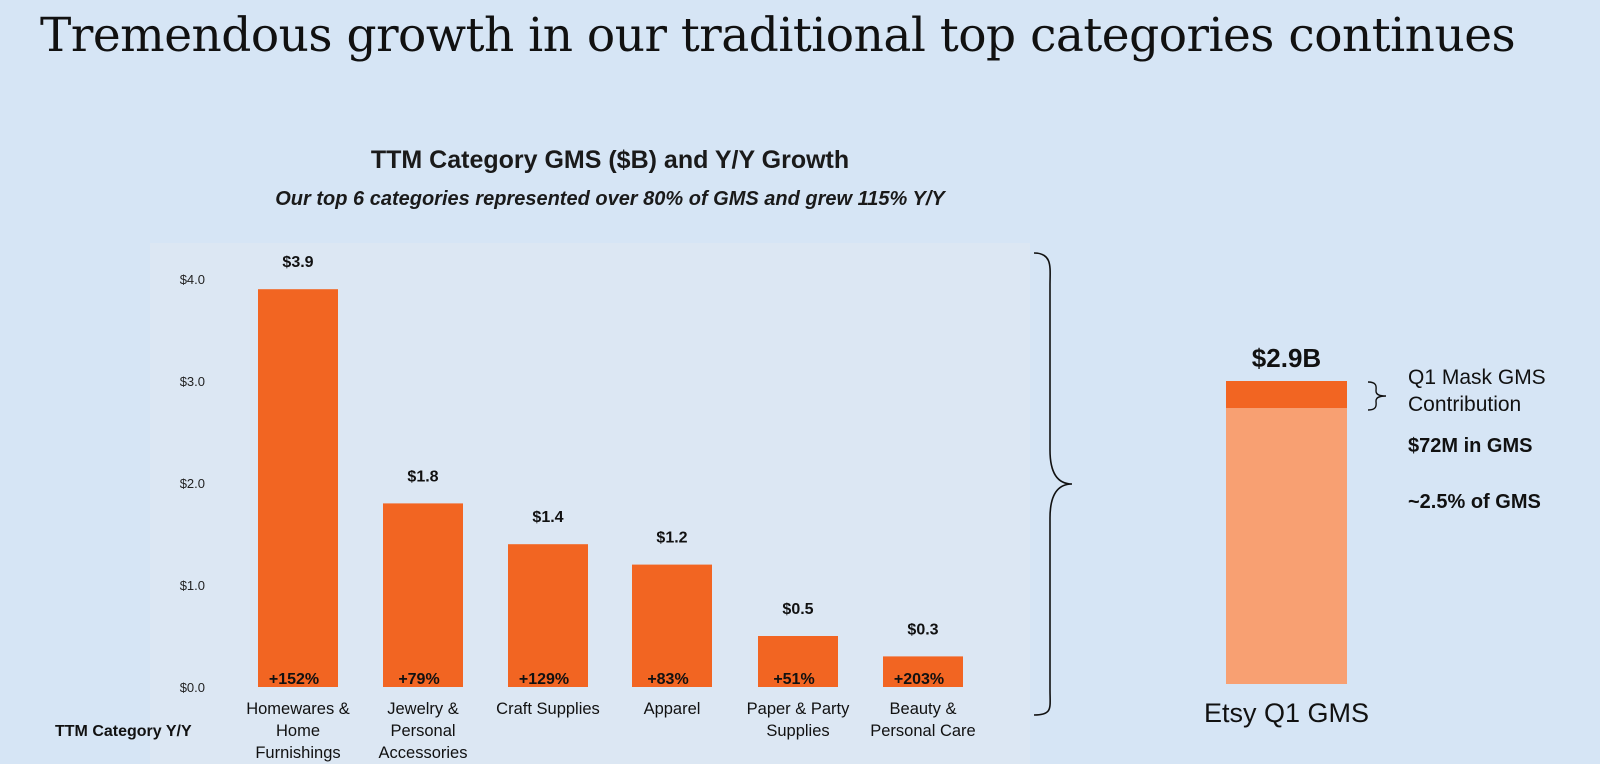  I want to click on growth-label: +83%, so click(667, 679).